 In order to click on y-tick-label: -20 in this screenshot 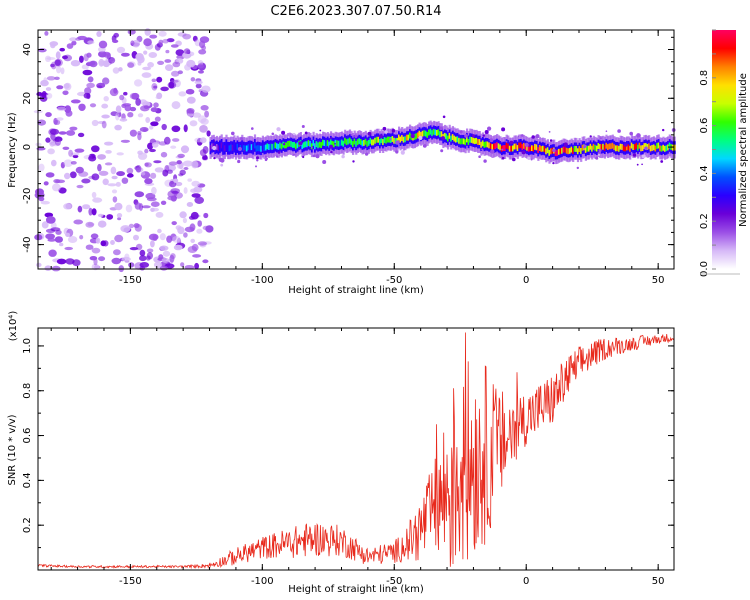, I will do `click(27, 196)`.